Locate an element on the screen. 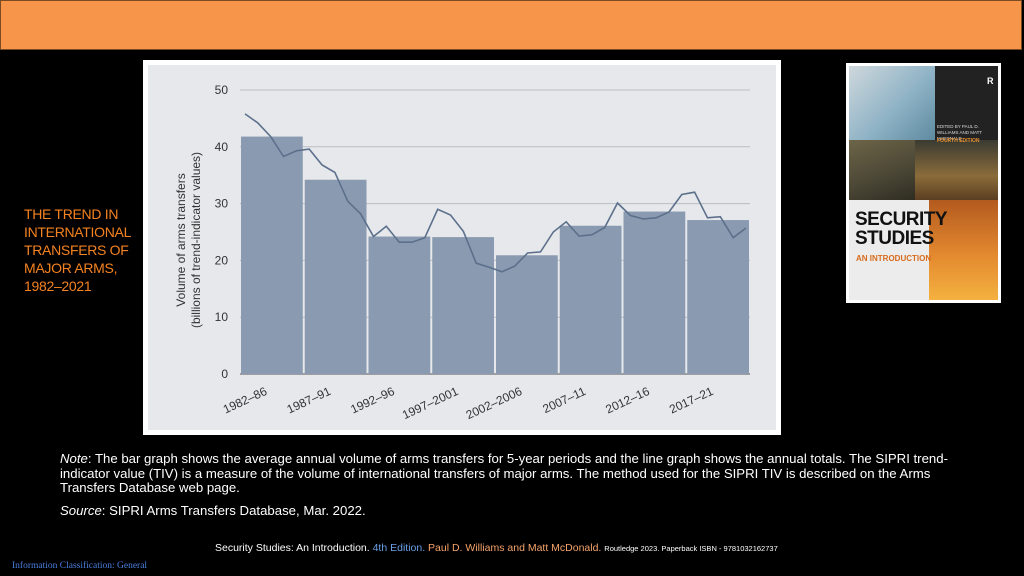 The width and height of the screenshot is (1024, 576). bar-2007–11 is located at coordinates (590, 299).